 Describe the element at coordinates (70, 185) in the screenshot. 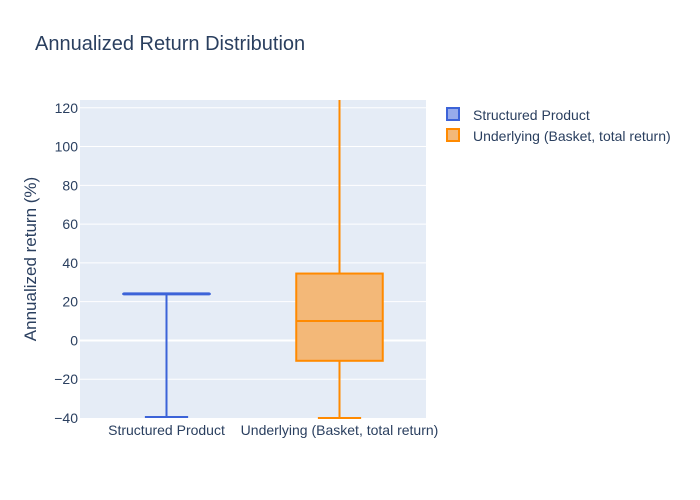

I see `y-tick-label: 80` at that location.